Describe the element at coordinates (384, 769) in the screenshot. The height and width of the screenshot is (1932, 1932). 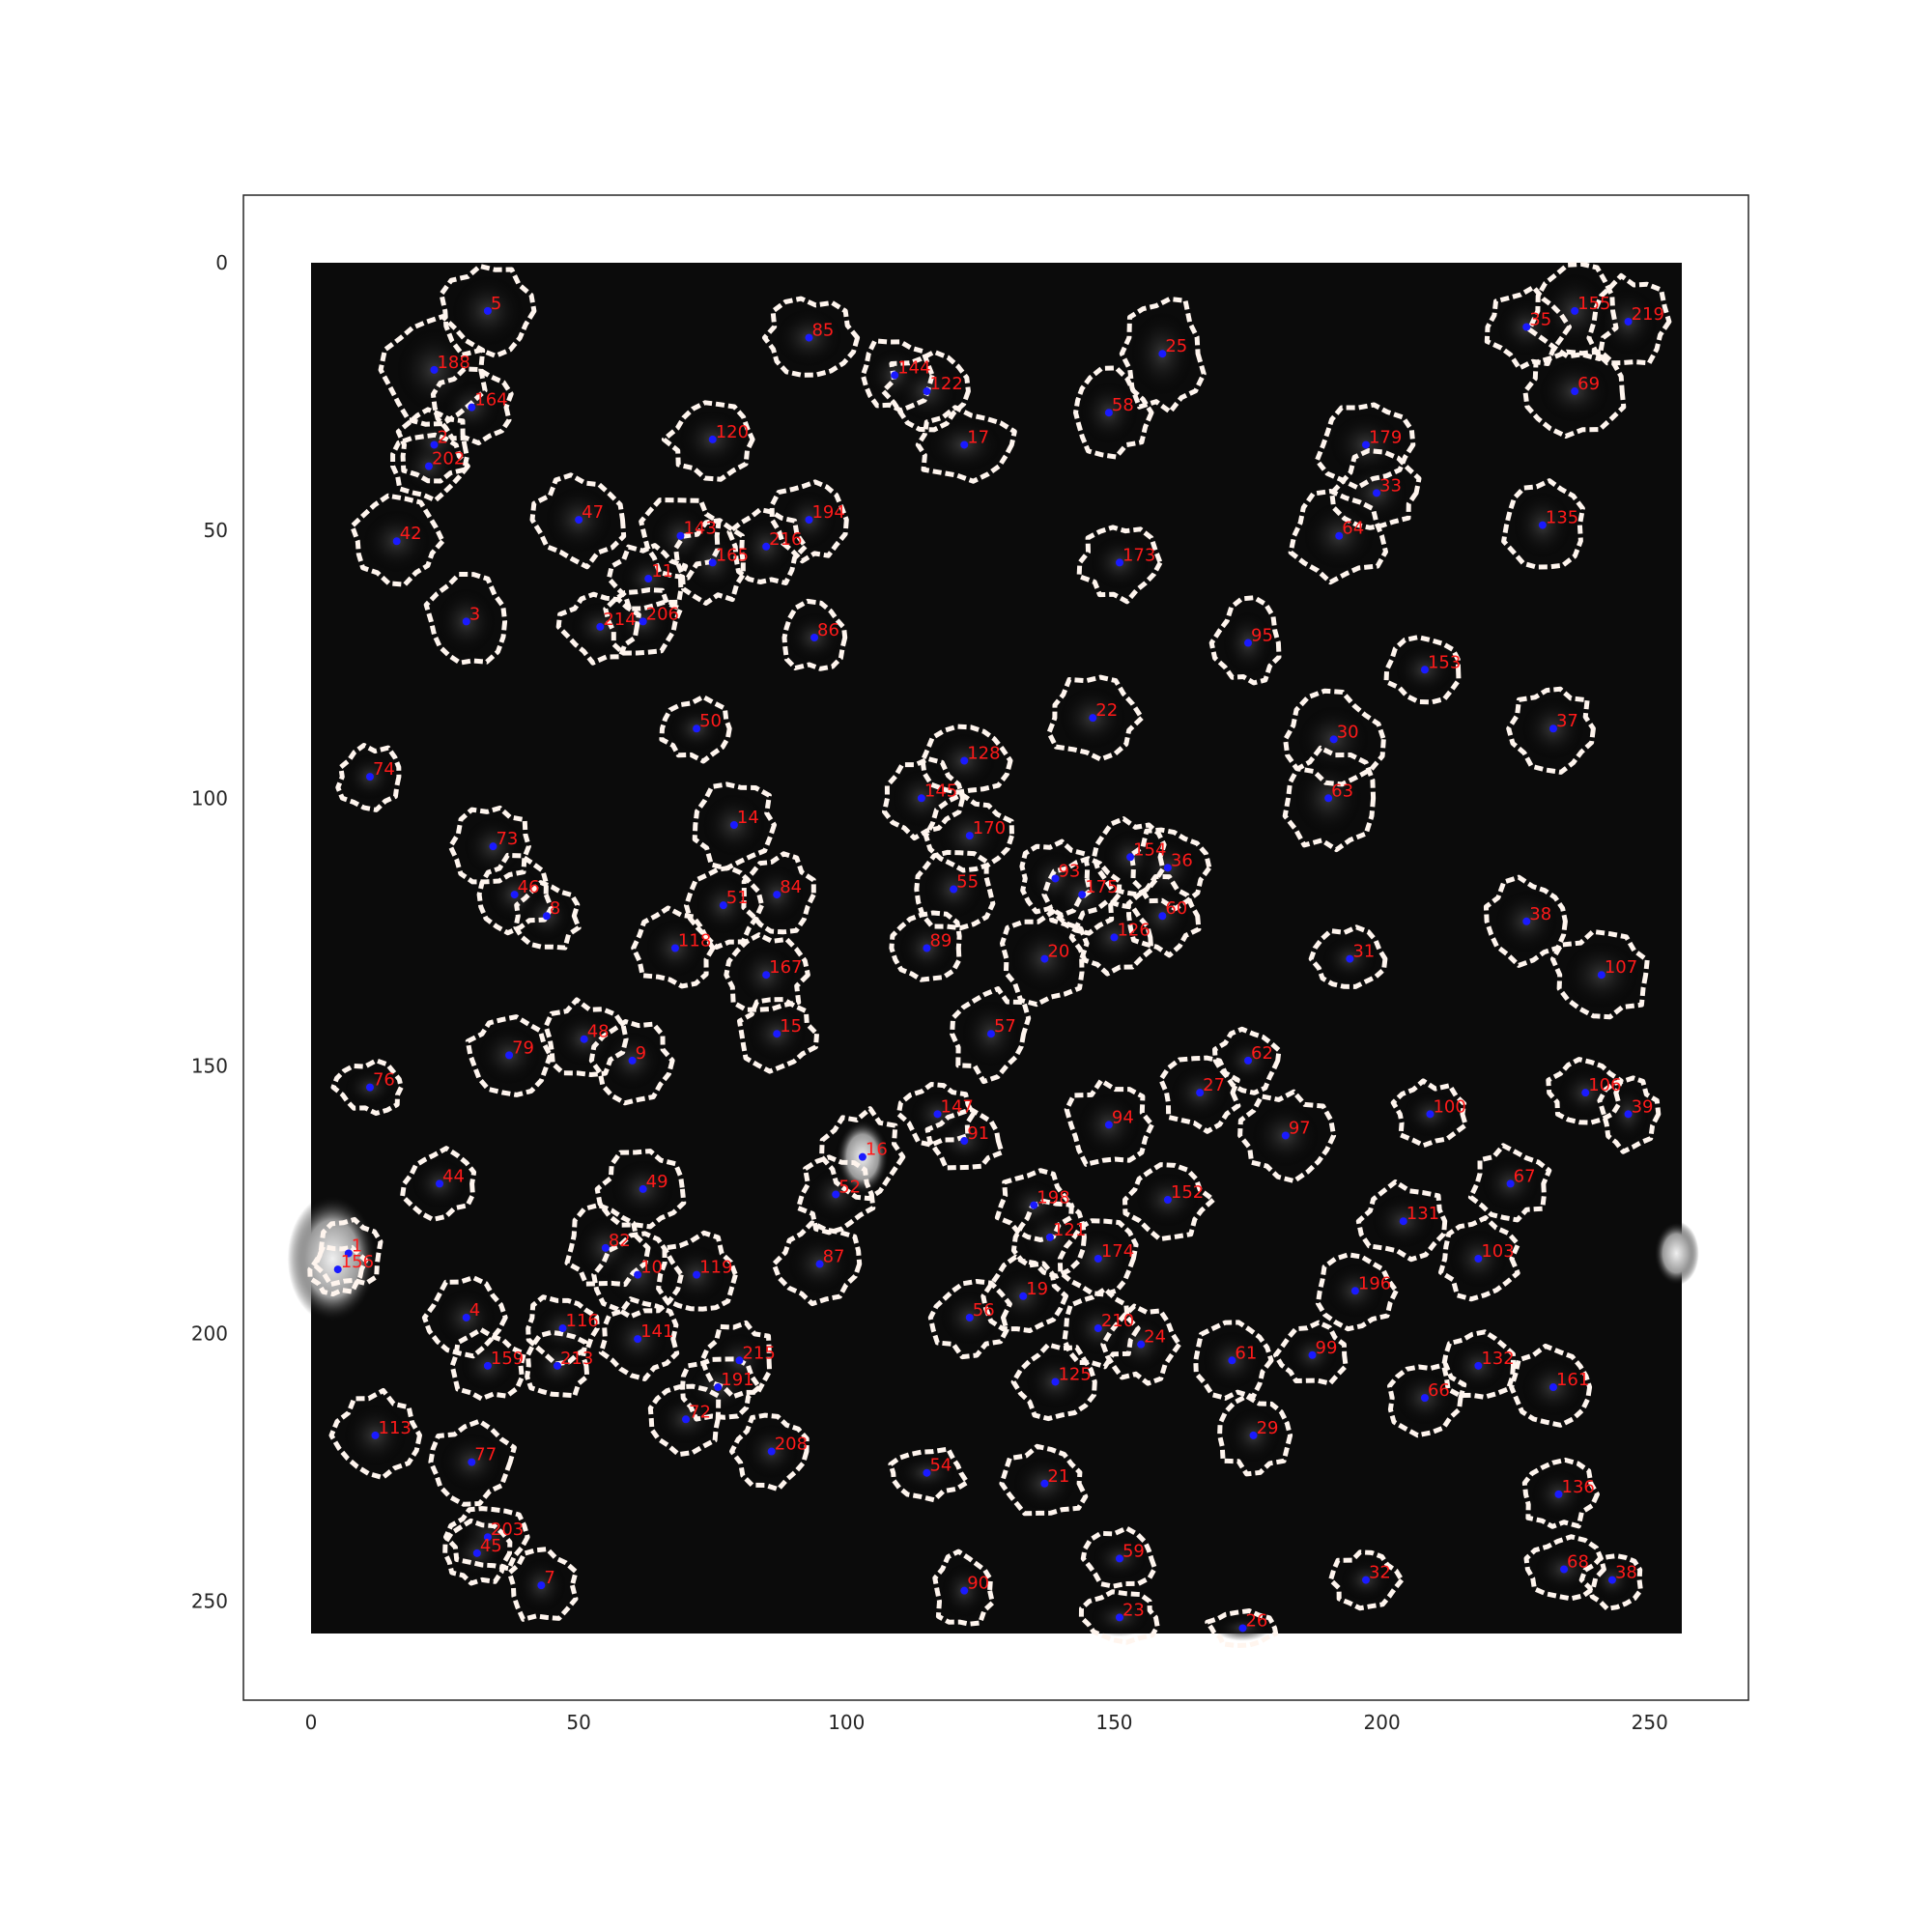
I see `roi-label: 74` at that location.